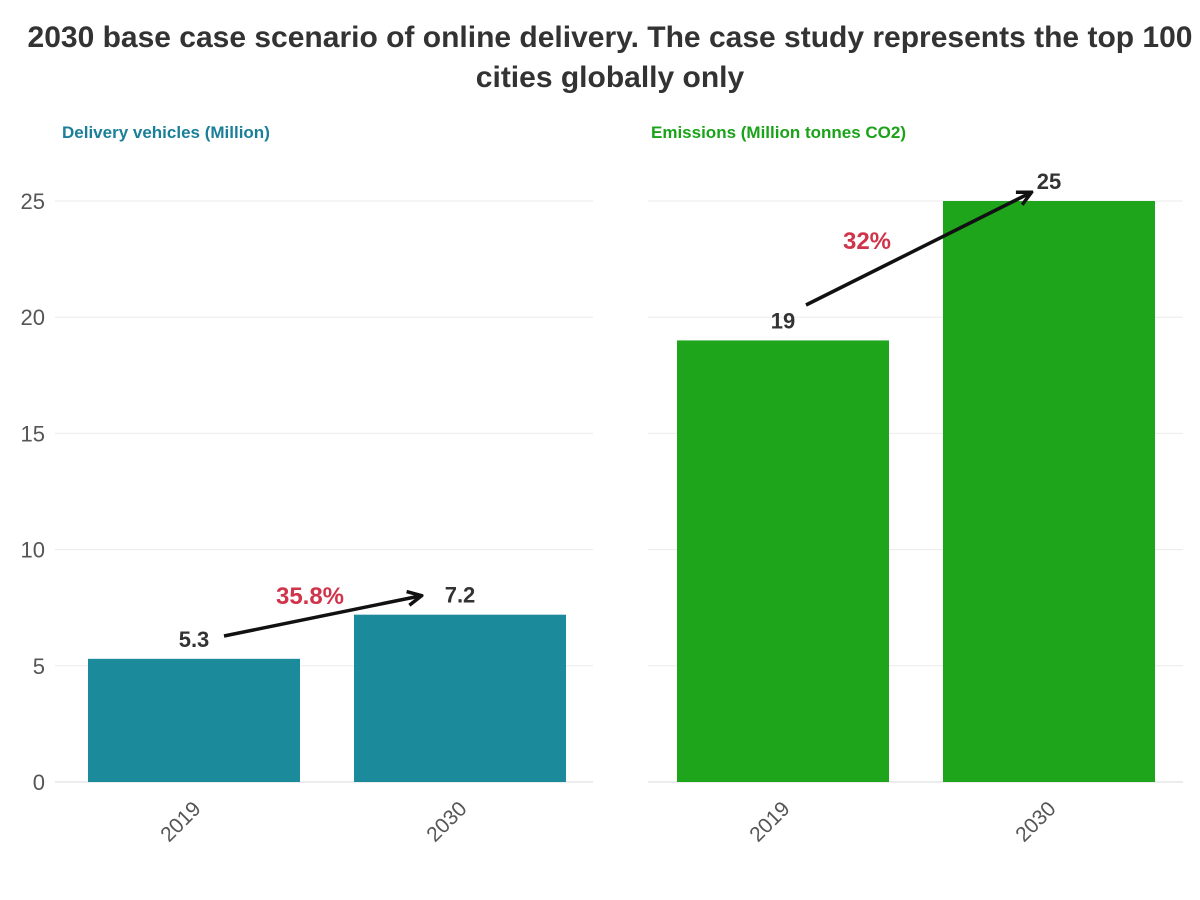 The height and width of the screenshot is (900, 1200). Describe the element at coordinates (166, 132) in the screenshot. I see `delivery-vehicles-panel-title: Delivery vehicles (Million)` at that location.